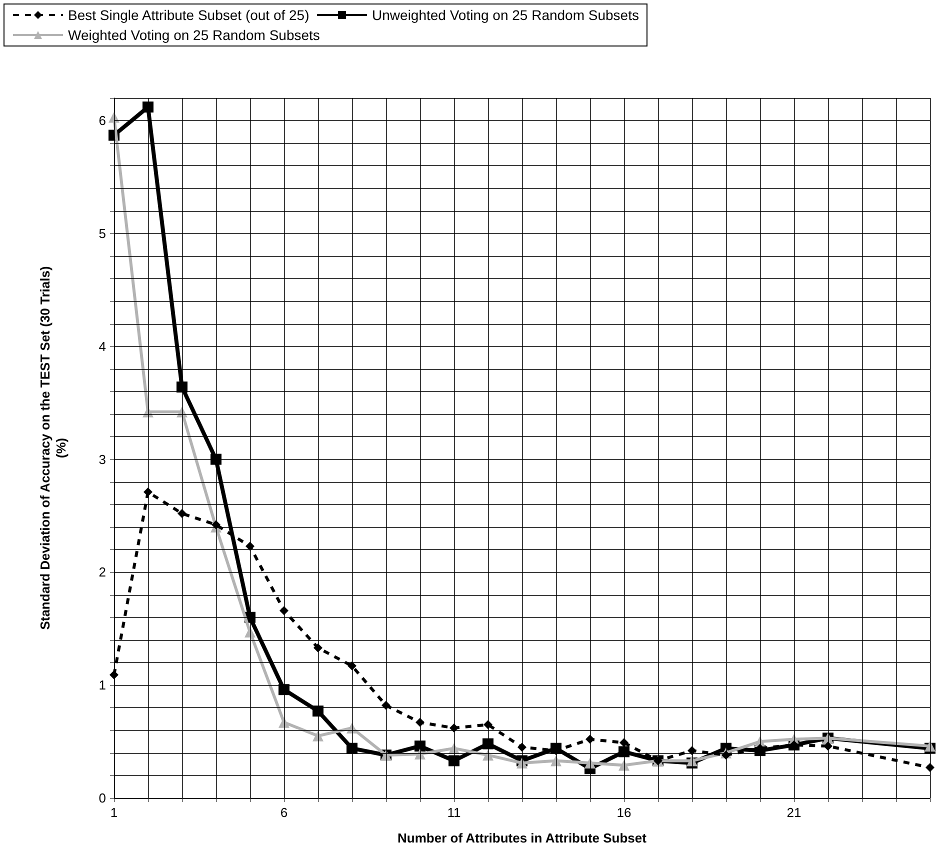 This screenshot has height=862, width=946. I want to click on x-axis-title: Number of Attributes in Attribute Subset, so click(523, 838).